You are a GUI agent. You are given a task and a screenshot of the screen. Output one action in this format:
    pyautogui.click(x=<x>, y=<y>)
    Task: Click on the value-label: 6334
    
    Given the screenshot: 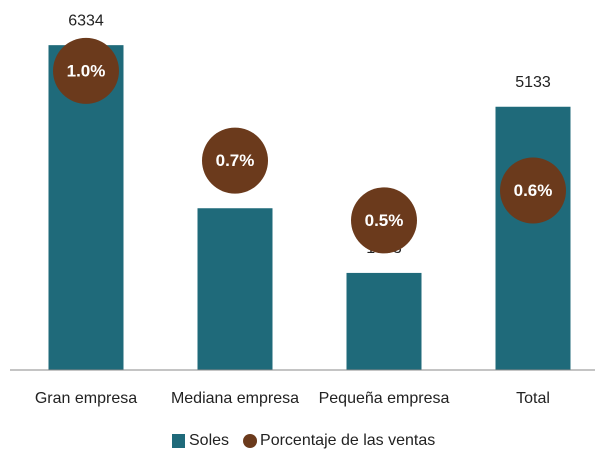 What is the action you would take?
    pyautogui.click(x=86, y=20)
    